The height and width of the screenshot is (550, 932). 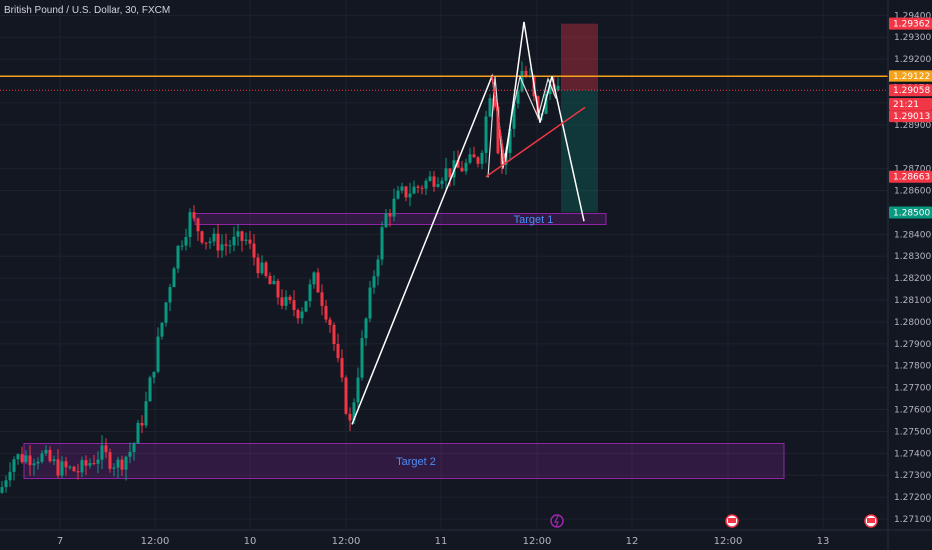 What do you see at coordinates (557, 521) in the screenshot?
I see `lightning-icon` at bounding box center [557, 521].